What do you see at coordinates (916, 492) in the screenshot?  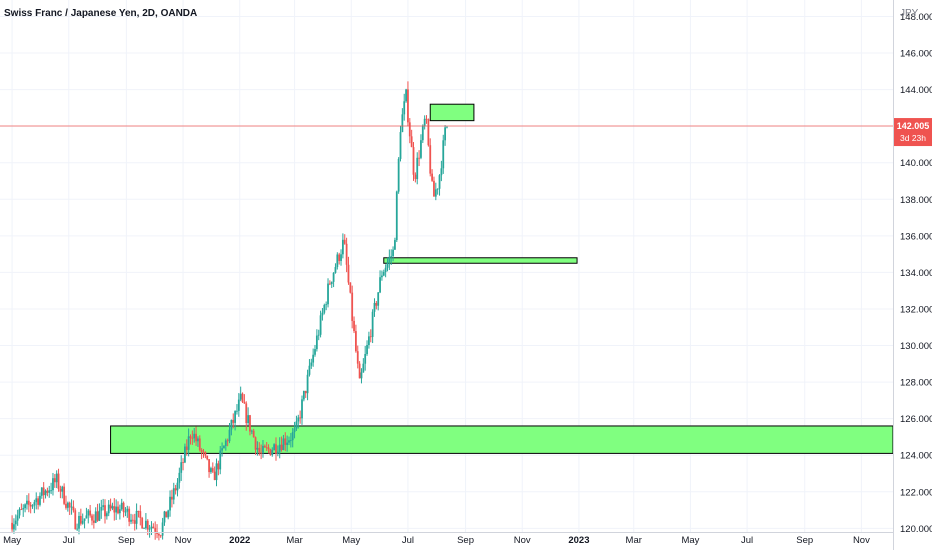 I see `price-tick-label: 122.000` at bounding box center [916, 492].